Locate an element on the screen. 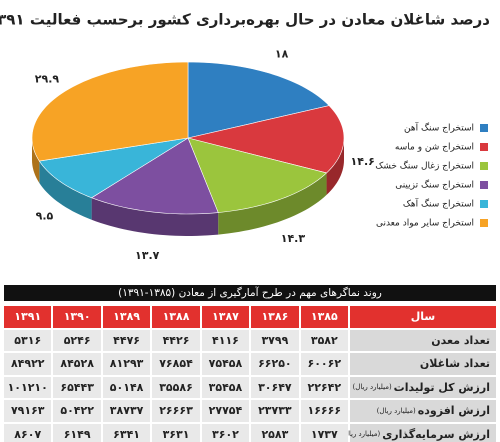 This screenshot has height=442, width=500. table-cell: ۸۱۲۹۳ is located at coordinates (126, 364).